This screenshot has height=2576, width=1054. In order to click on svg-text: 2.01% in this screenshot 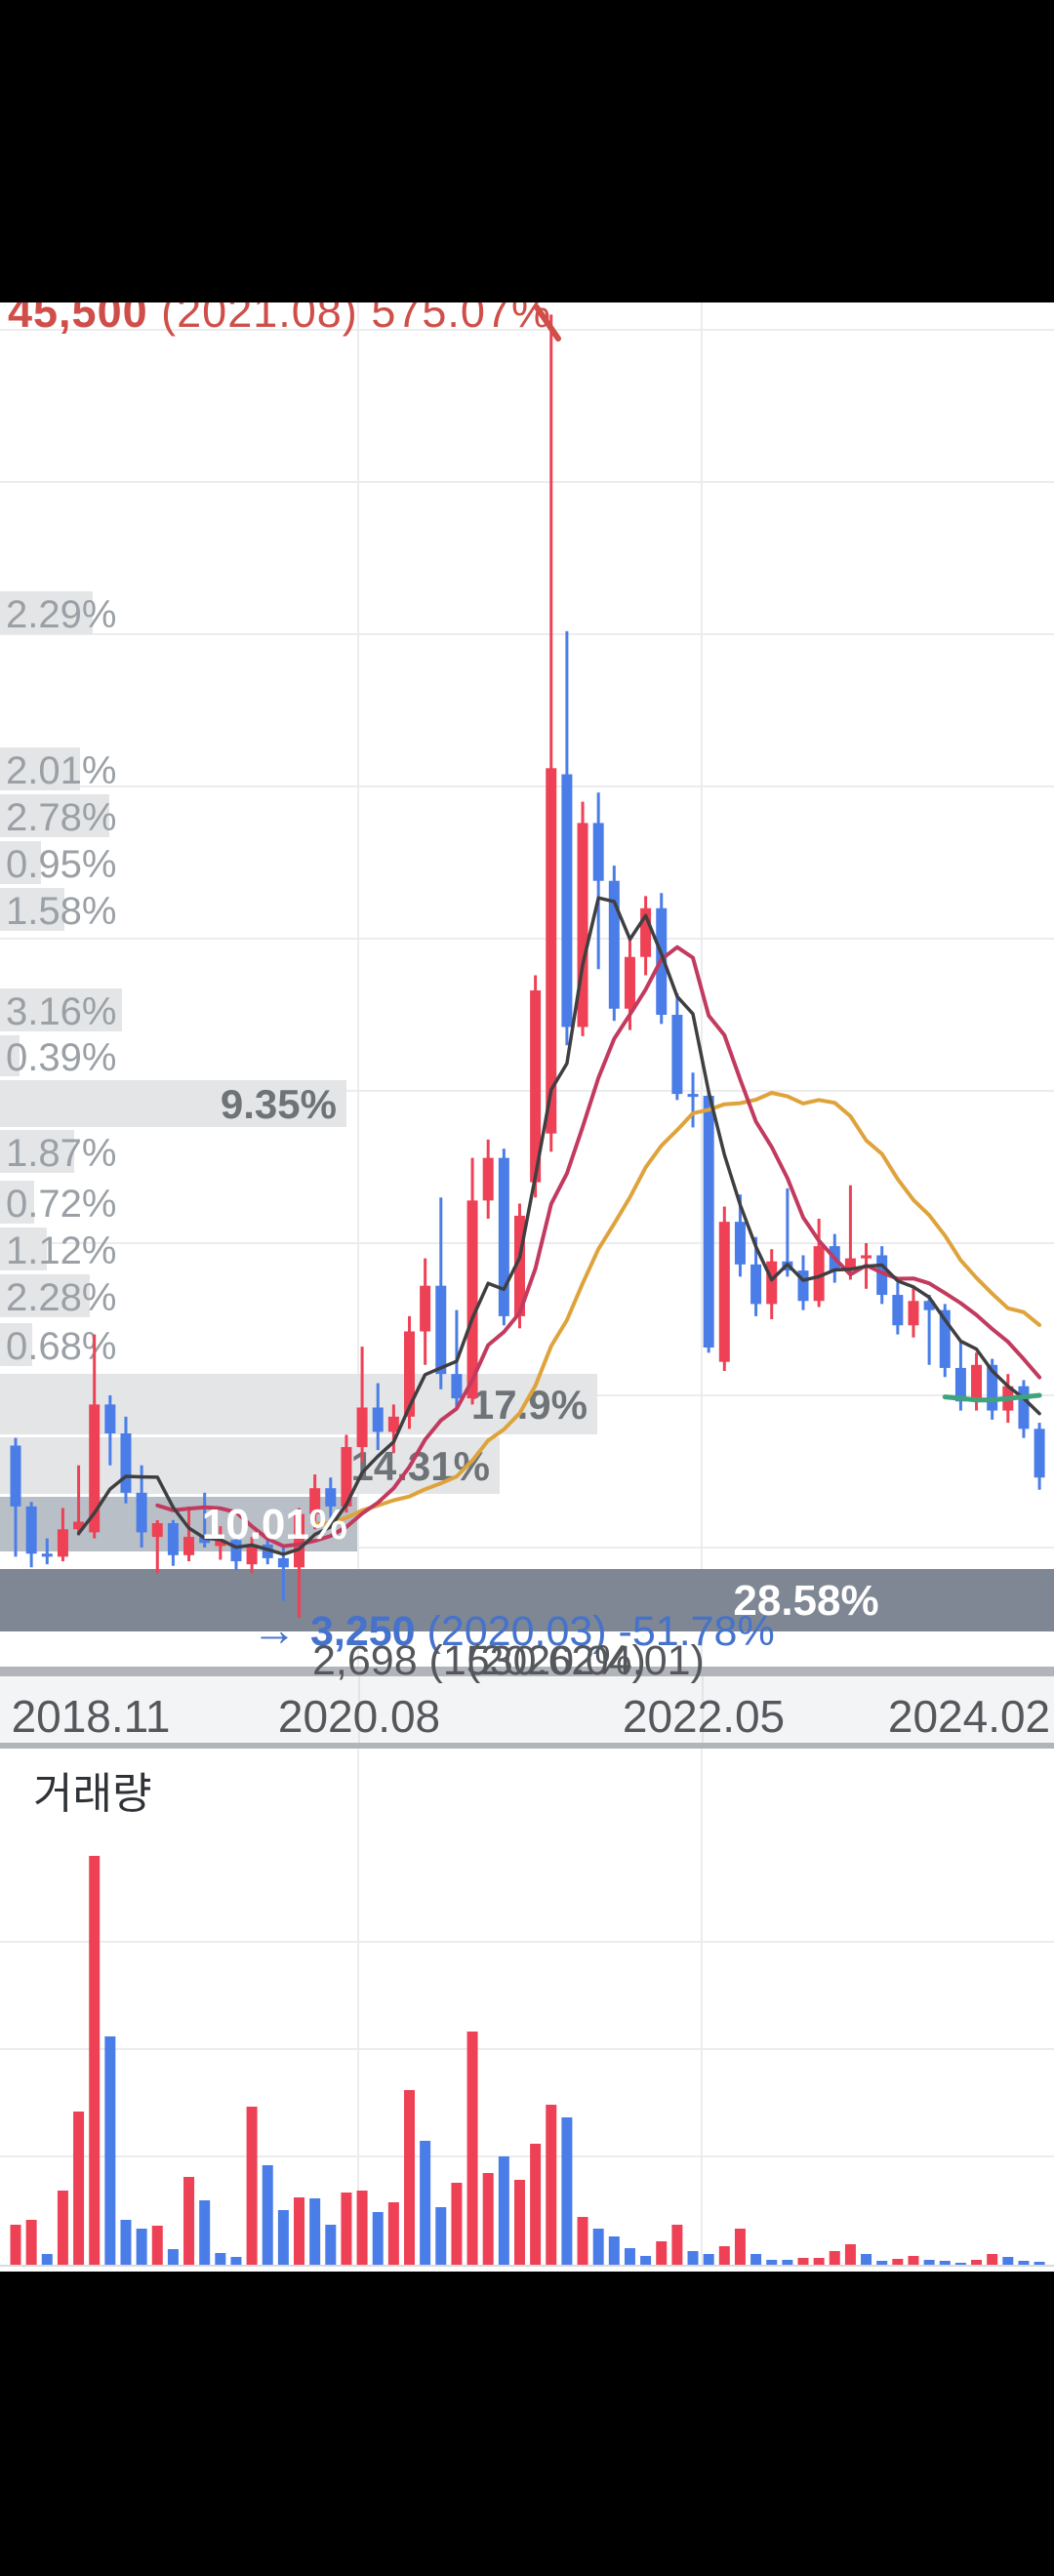, I will do `click(61, 770)`.